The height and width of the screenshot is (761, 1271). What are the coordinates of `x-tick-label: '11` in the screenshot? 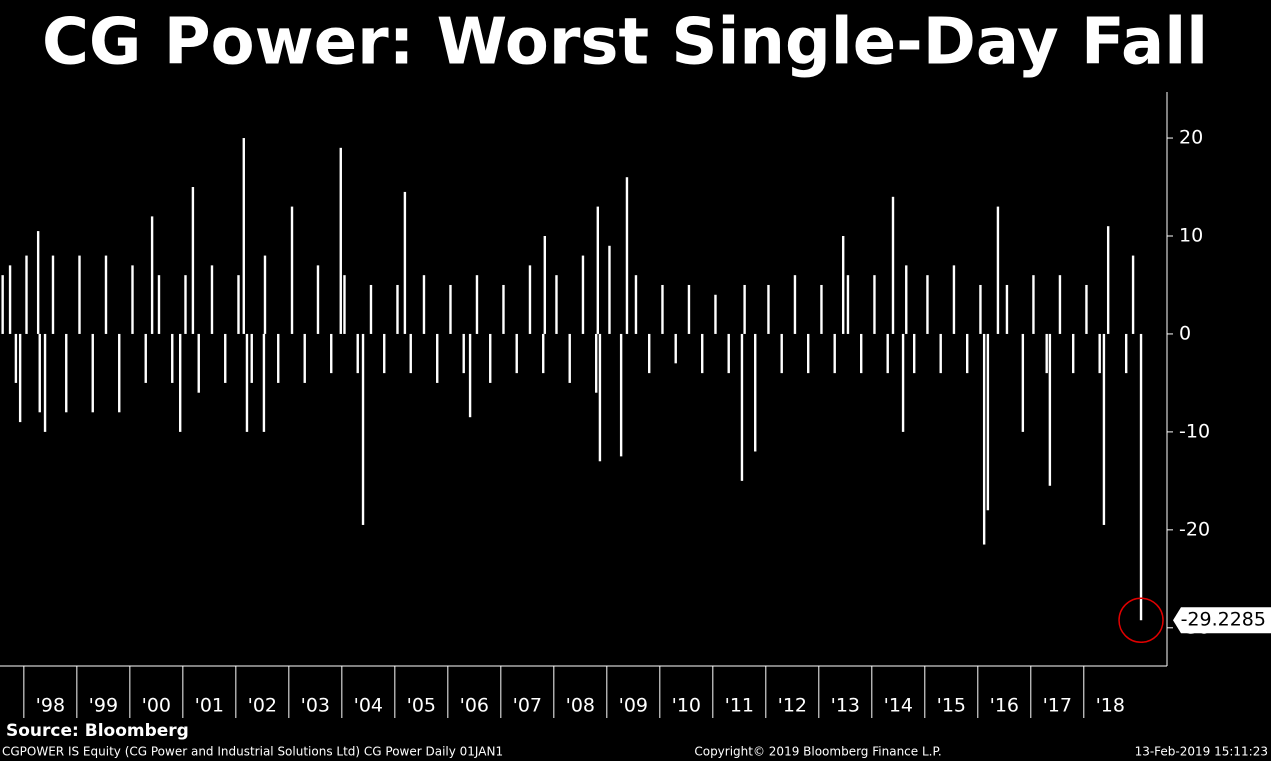 It's located at (739, 706).